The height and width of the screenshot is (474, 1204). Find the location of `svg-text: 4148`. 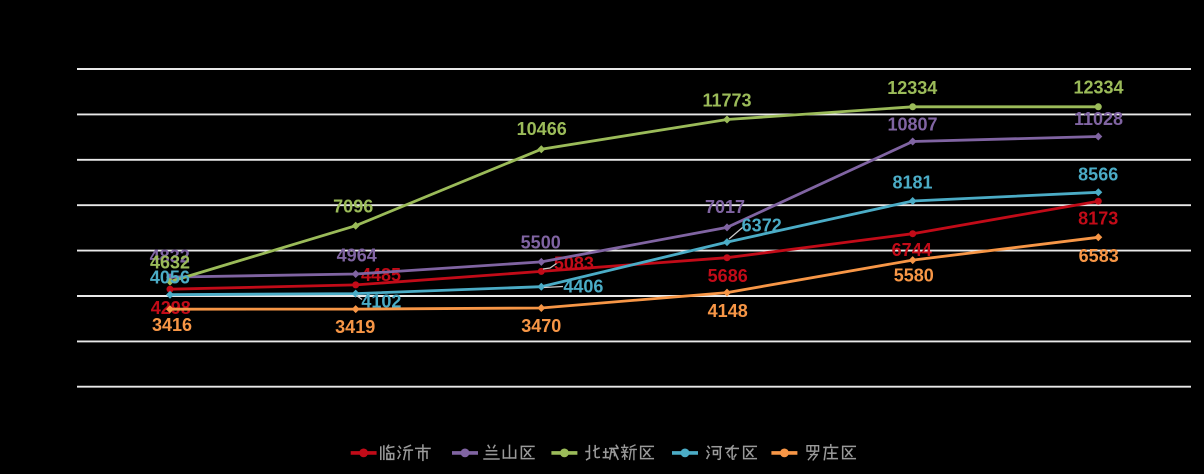

svg-text: 4148 is located at coordinates (728, 311).